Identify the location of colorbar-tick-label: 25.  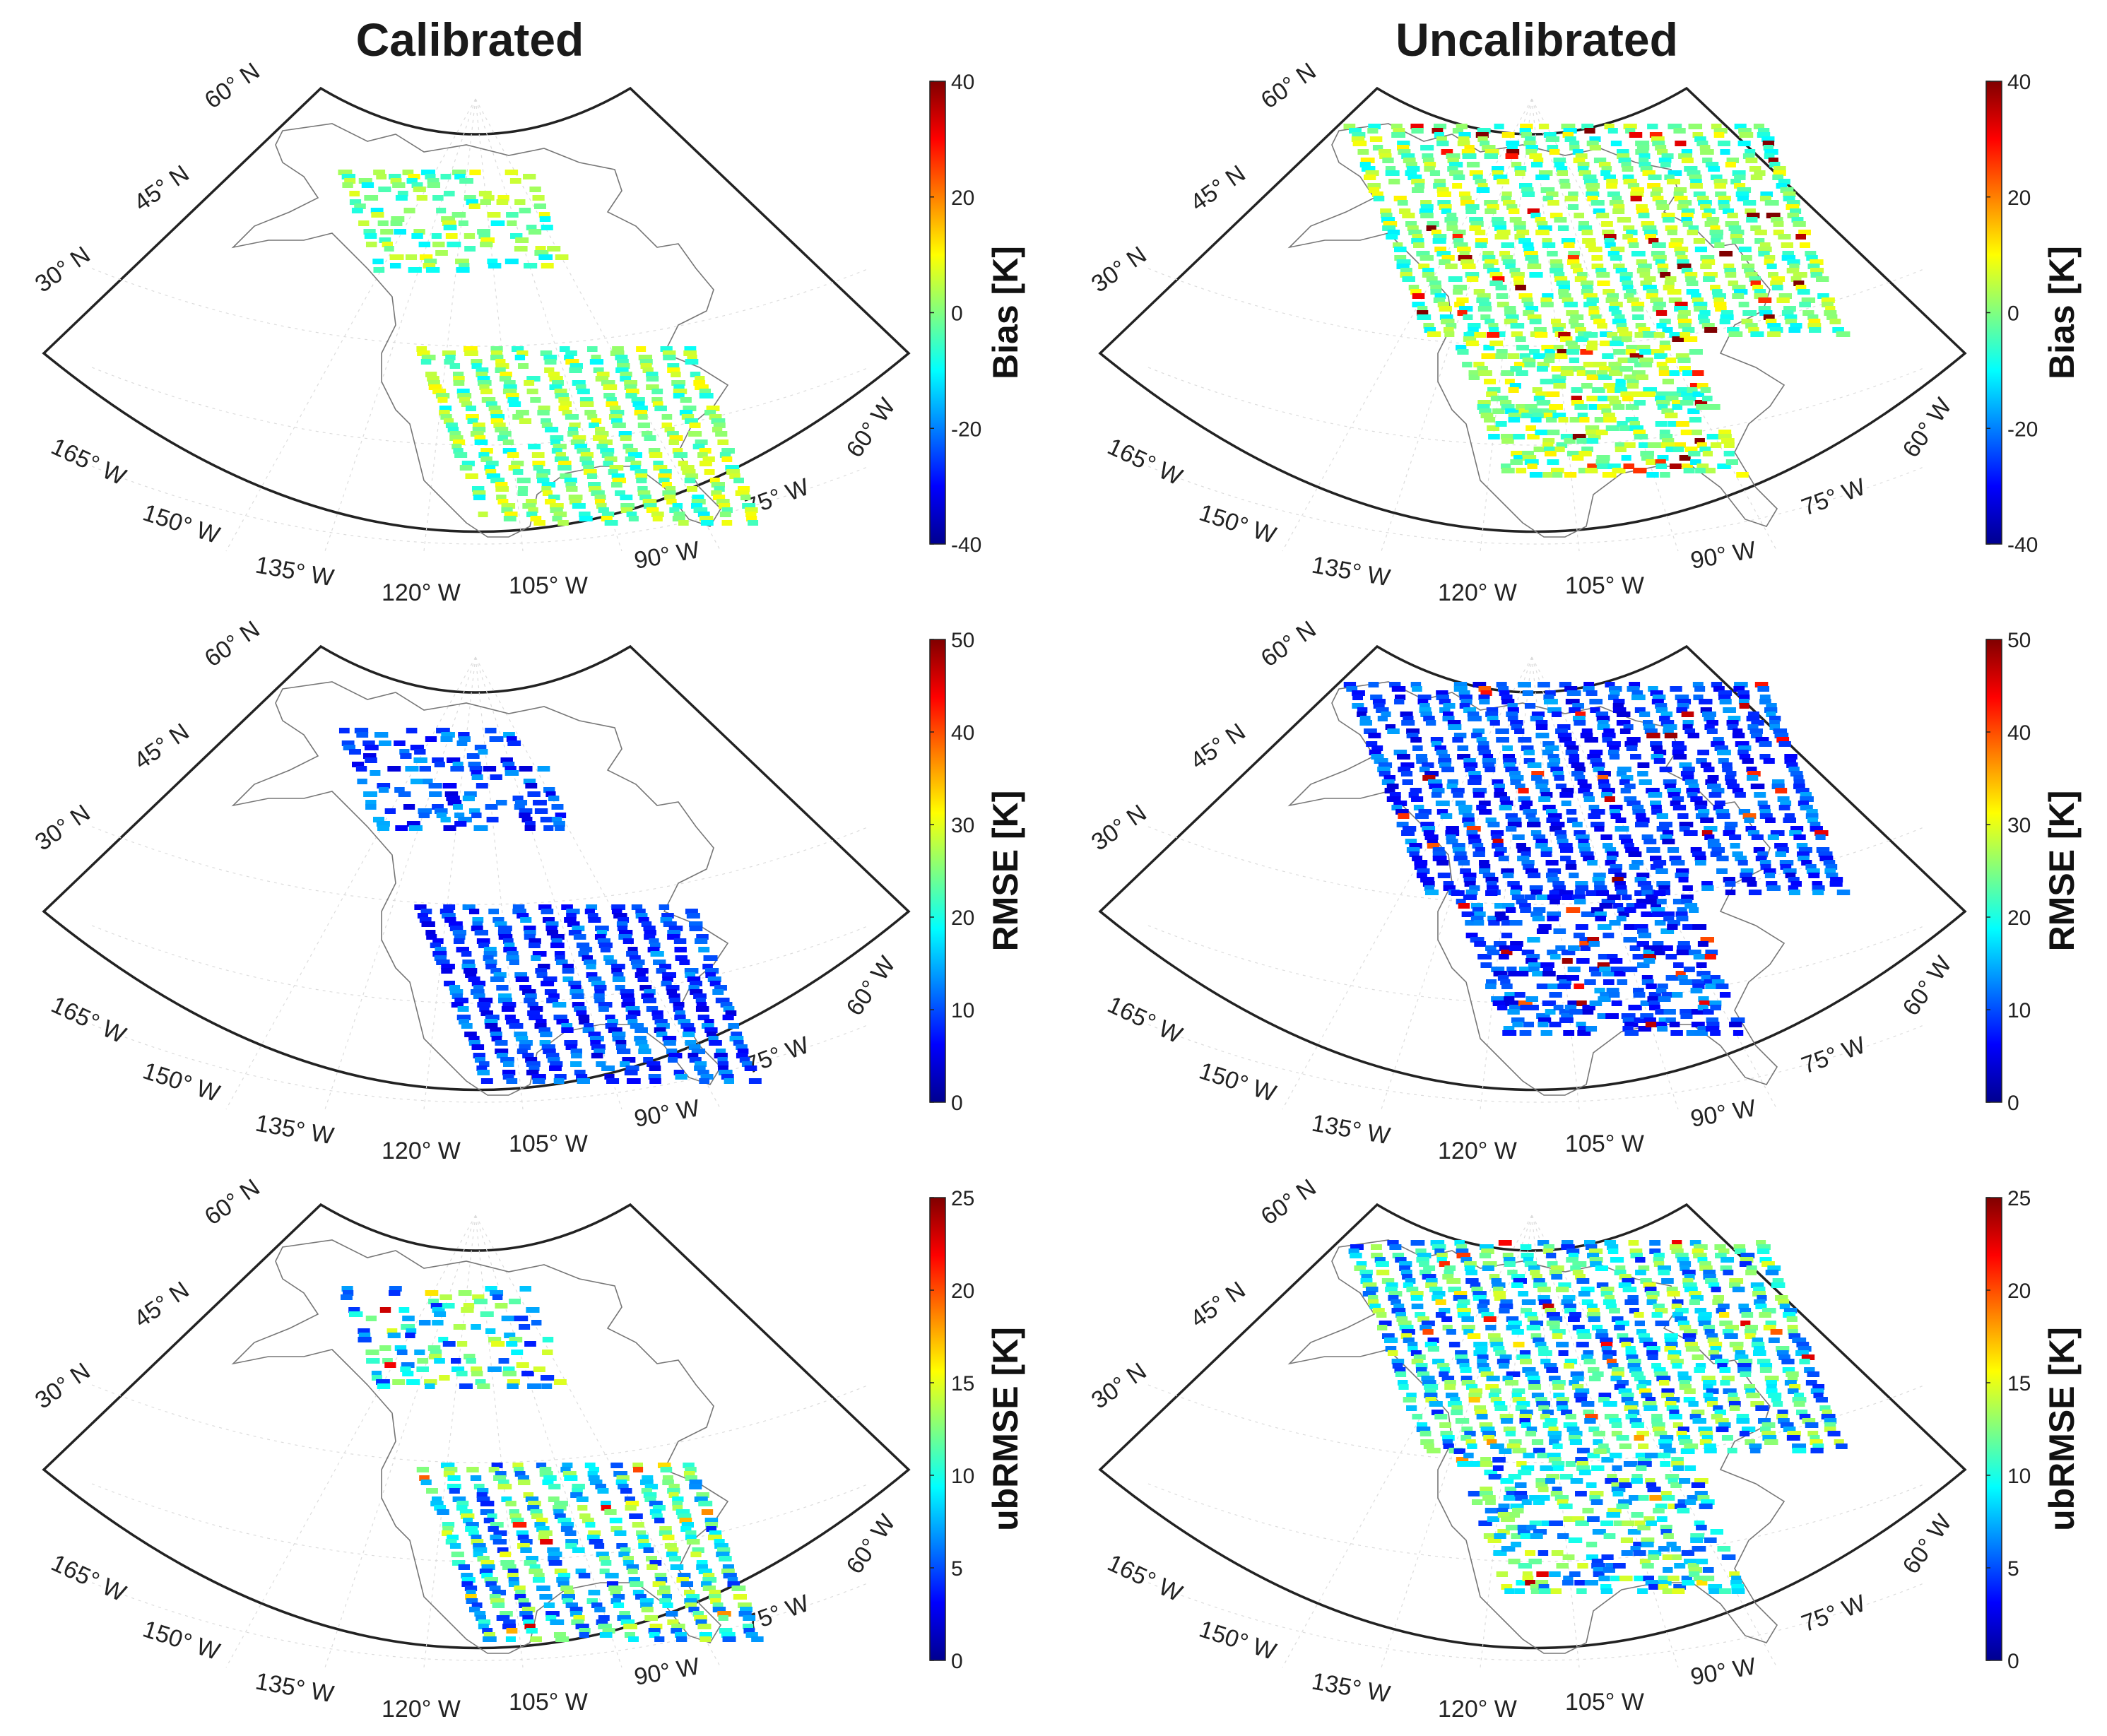
(2019, 1198).